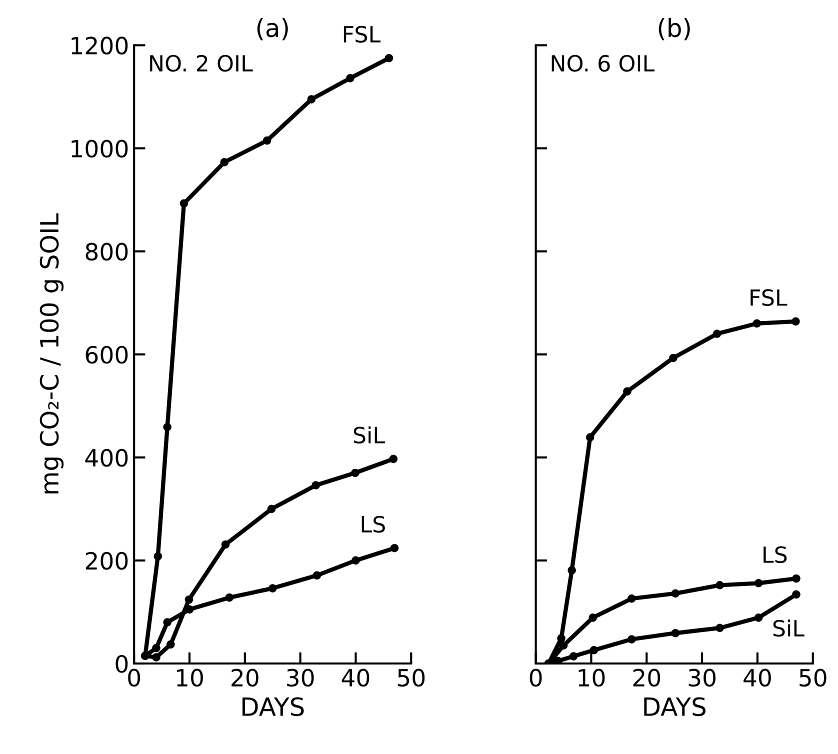 The width and height of the screenshot is (838, 754). I want to click on chart-title: (b), so click(674, 29).